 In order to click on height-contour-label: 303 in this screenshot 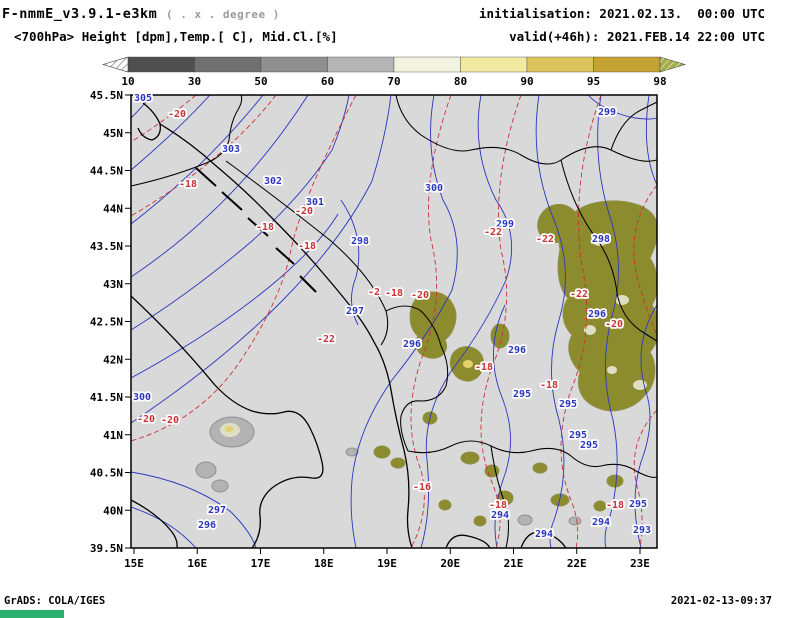, I will do `click(231, 149)`.